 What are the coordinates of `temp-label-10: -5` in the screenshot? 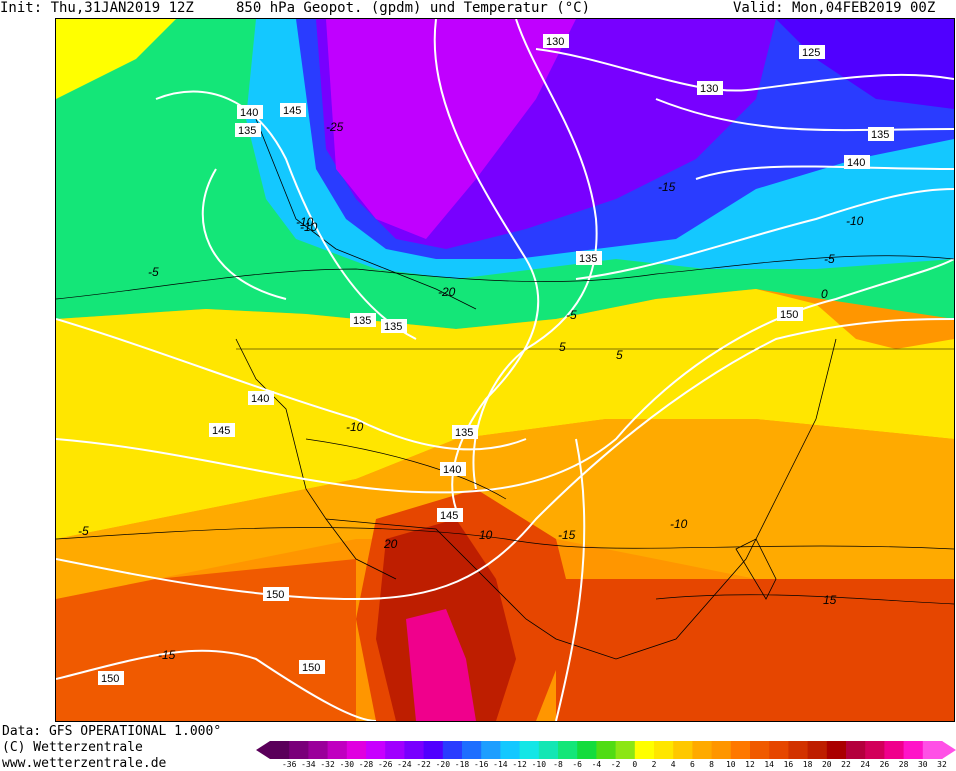 It's located at (83, 531).